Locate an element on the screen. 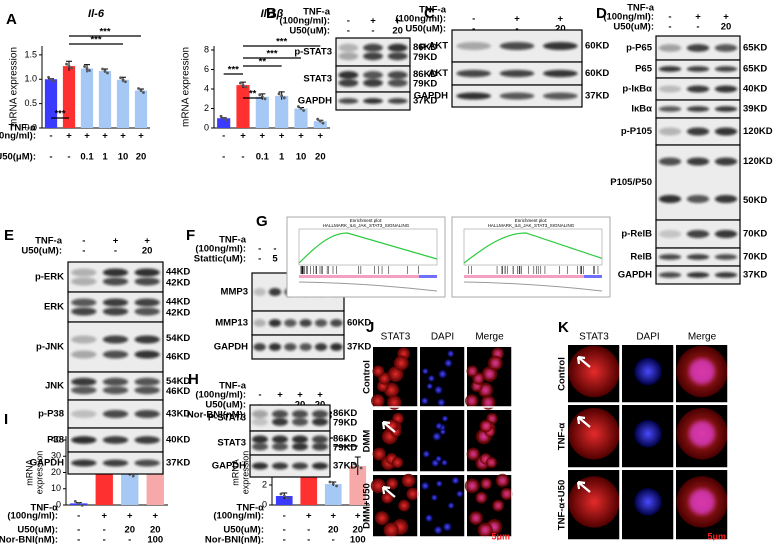  label: Merge is located at coordinates (702, 337).